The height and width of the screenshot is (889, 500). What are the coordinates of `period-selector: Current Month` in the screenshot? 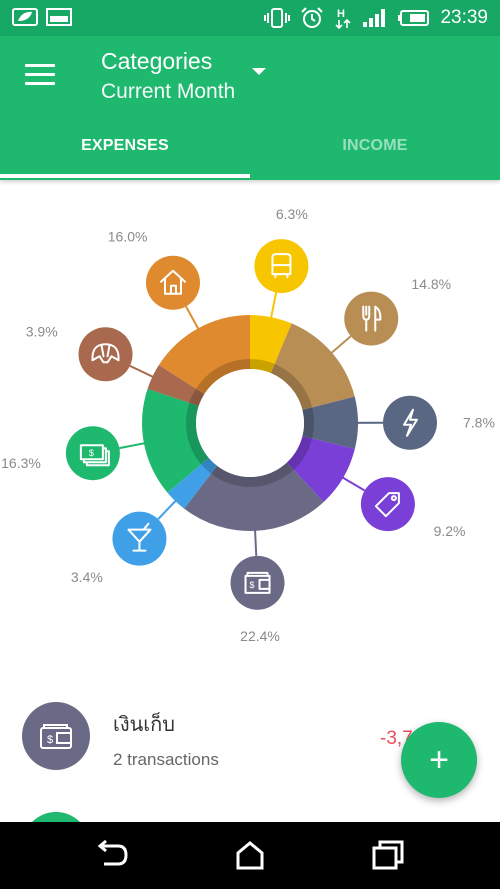 It's located at (168, 91).